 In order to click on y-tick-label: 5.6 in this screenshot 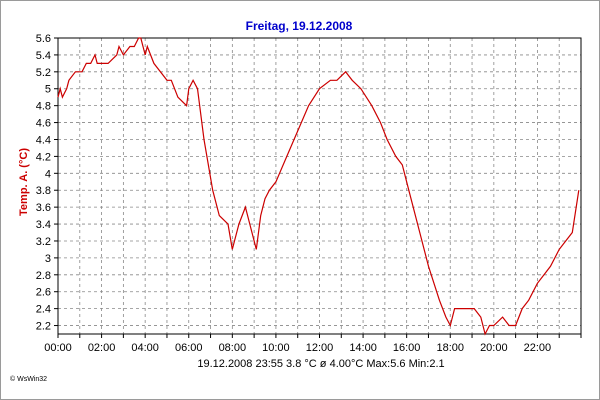, I will do `click(43, 39)`.